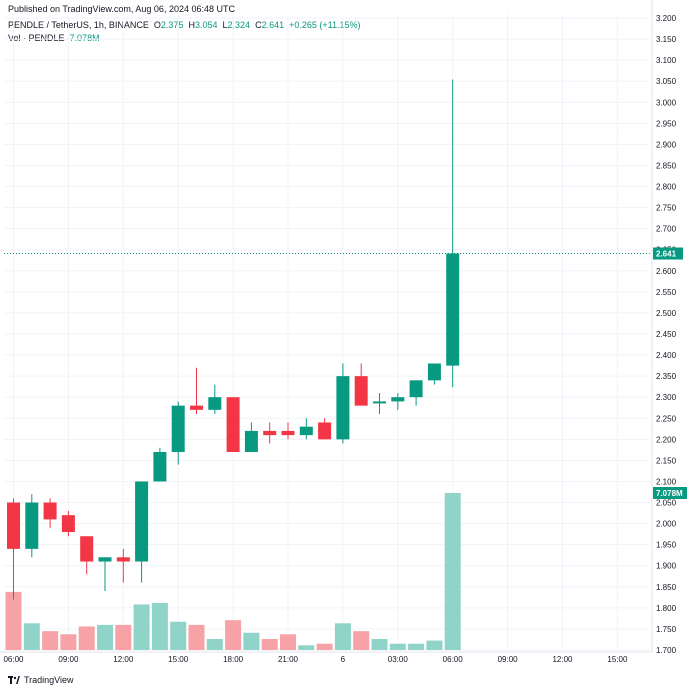 This screenshot has height=691, width=696. Describe the element at coordinates (666, 418) in the screenshot. I see `price-tick-label: 2.250` at that location.